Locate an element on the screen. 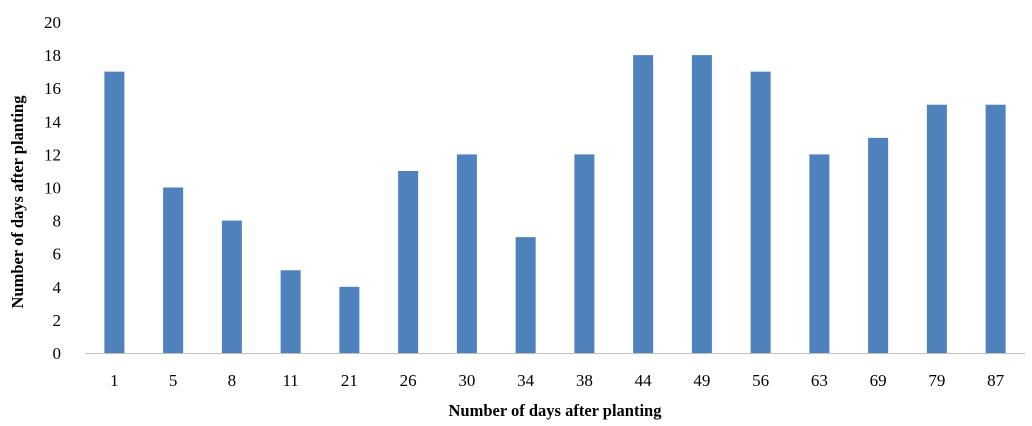 This screenshot has width=1032, height=426. y-tick-label: 12 is located at coordinates (52, 154).